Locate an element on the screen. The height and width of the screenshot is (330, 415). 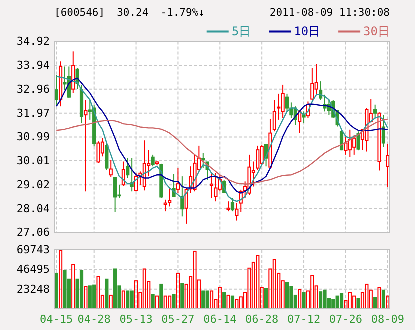
x-tick-label: 06-14 is located at coordinates (221, 319).